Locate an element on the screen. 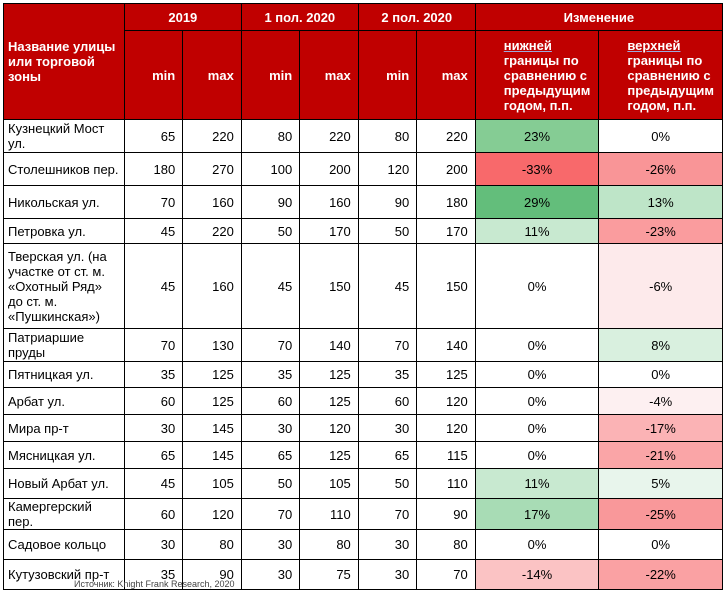 The width and height of the screenshot is (723, 590). max-2019-cell: 105 is located at coordinates (212, 483).